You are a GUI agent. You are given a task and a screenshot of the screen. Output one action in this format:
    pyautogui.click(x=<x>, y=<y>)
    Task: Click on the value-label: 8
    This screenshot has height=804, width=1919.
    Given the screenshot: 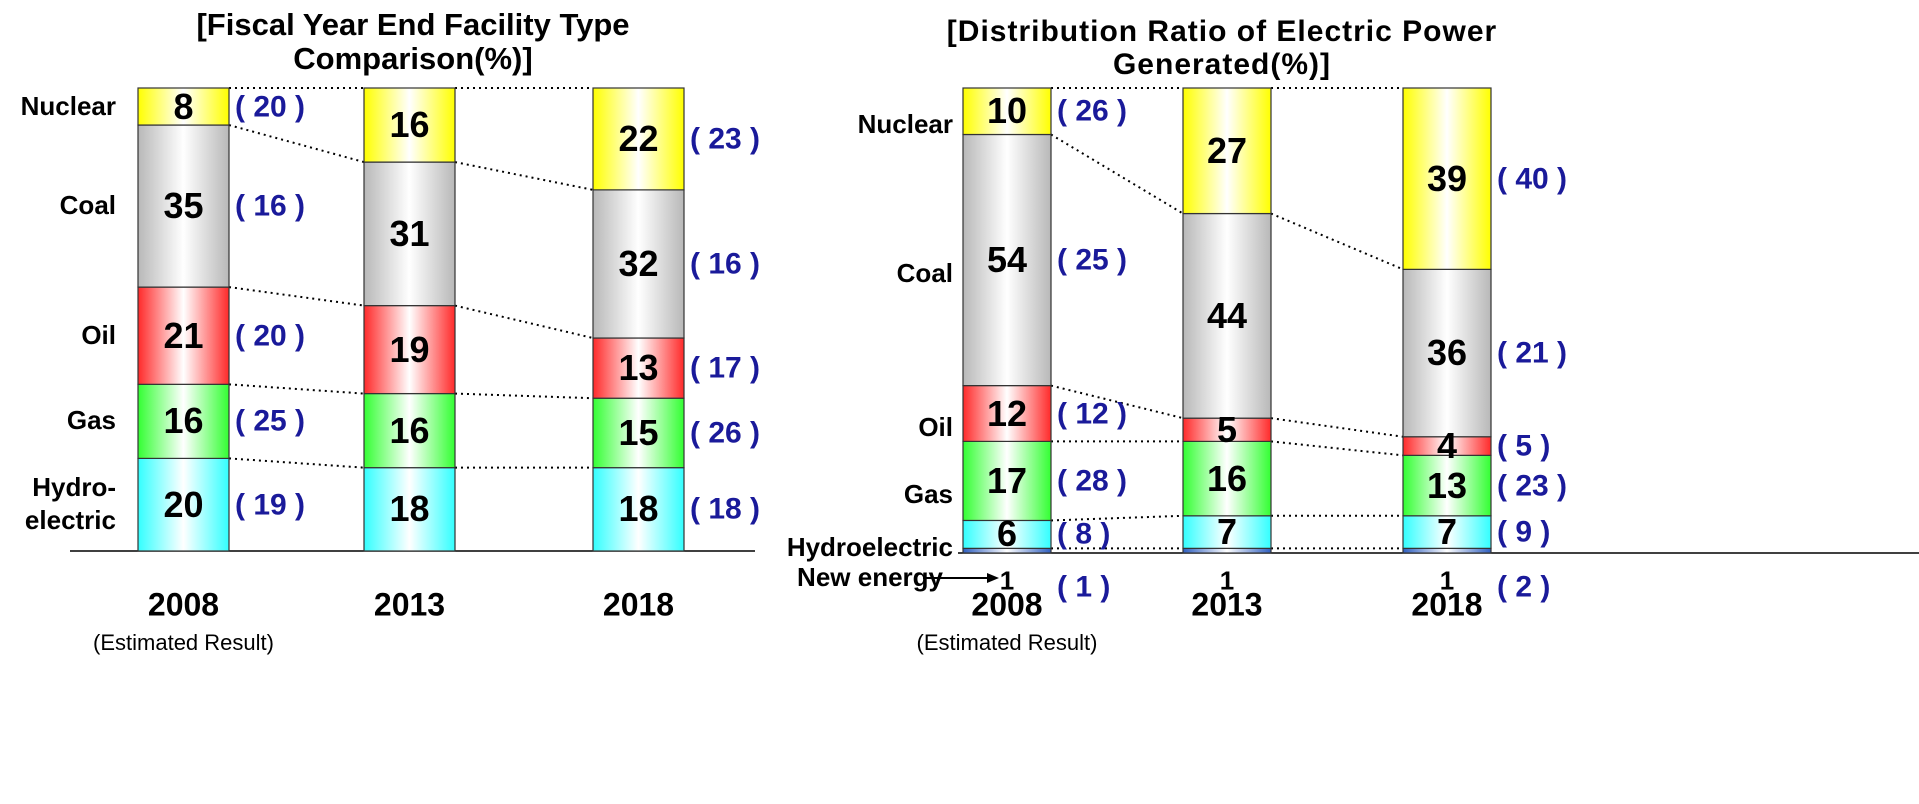 What is the action you would take?
    pyautogui.click(x=183, y=106)
    